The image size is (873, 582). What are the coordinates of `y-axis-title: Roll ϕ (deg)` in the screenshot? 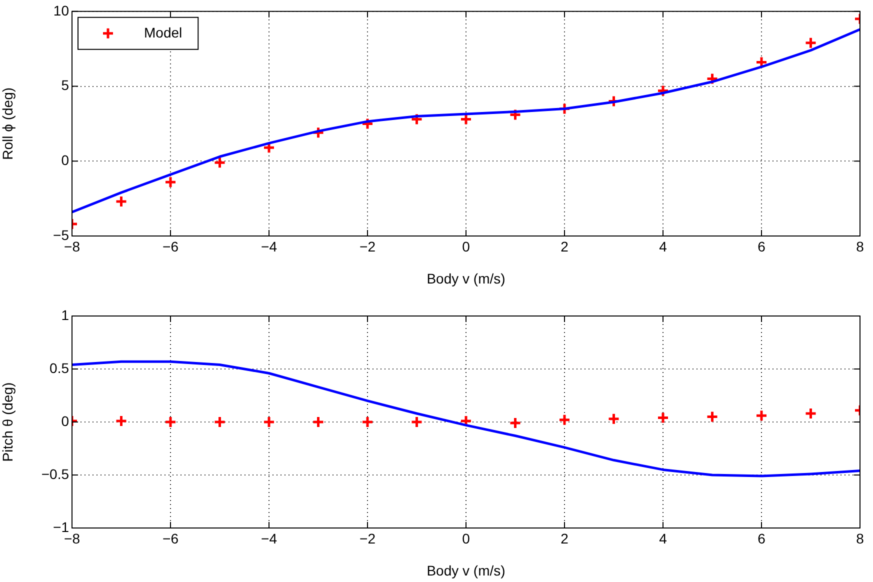 It's located at (8, 123).